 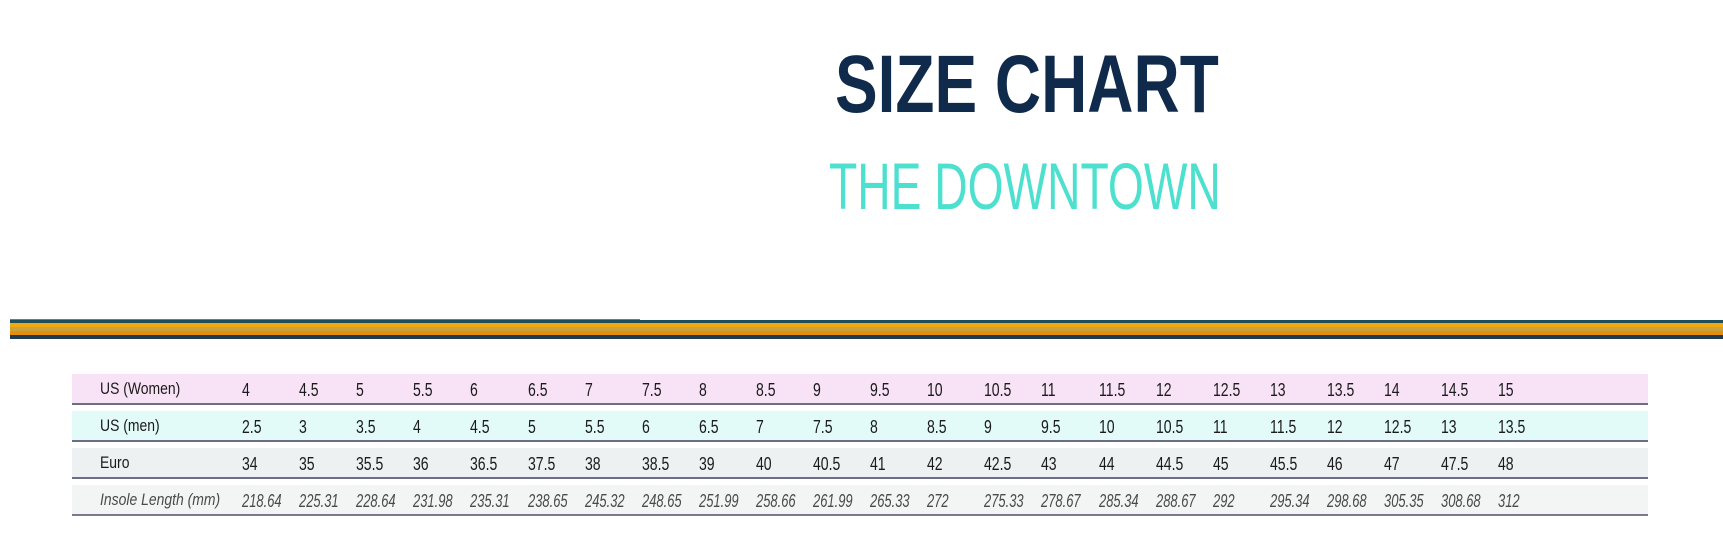 I want to click on table-cell: 292, so click(x=1223, y=501).